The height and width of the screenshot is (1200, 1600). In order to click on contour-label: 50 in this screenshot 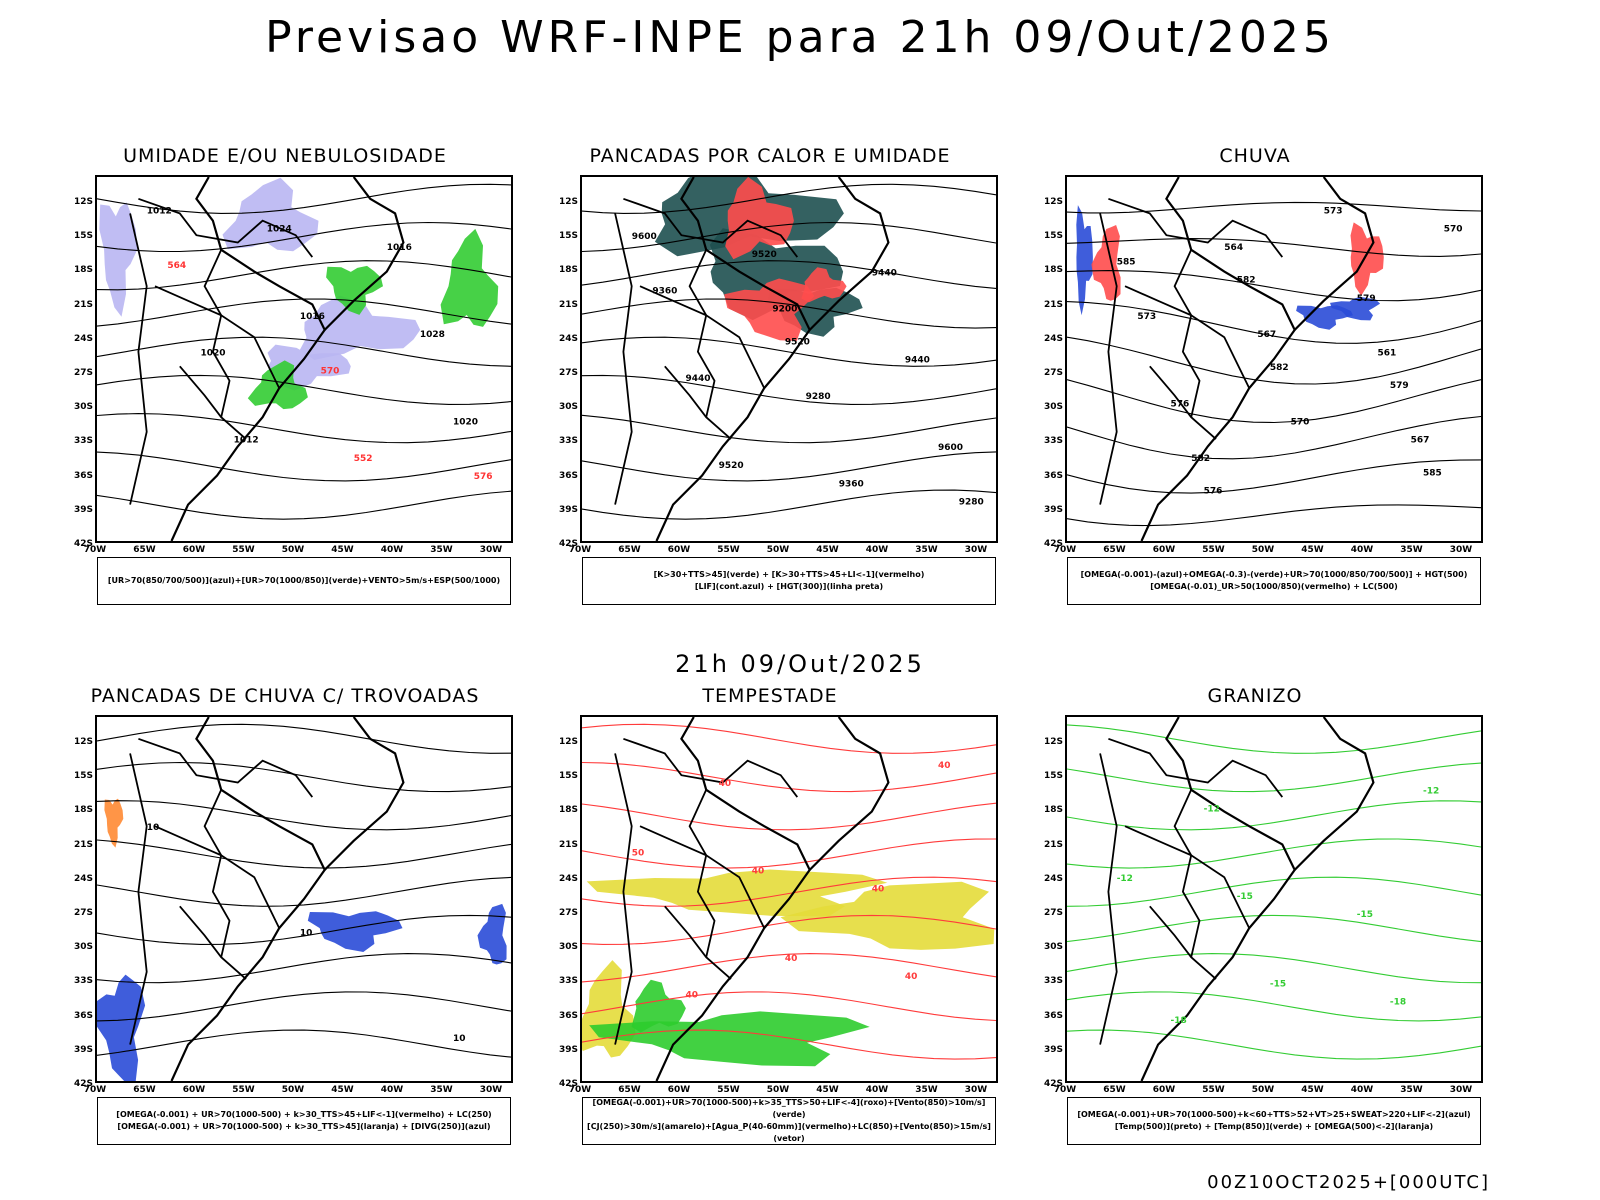, I will do `click(638, 853)`.